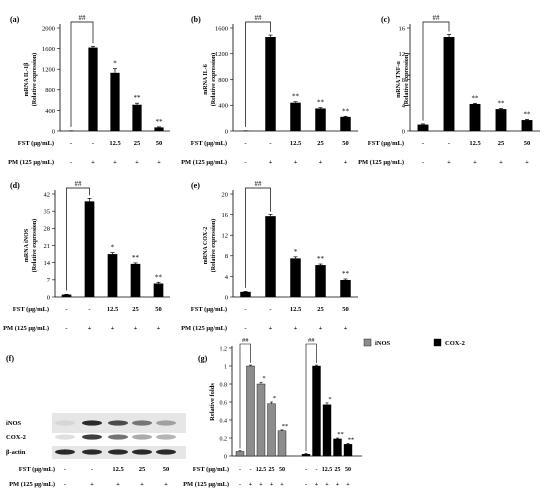 Image resolution: width=550 pixels, height=494 pixels. What do you see at coordinates (15, 19) in the screenshot?
I see `panel-label: (a)` at bounding box center [15, 19].